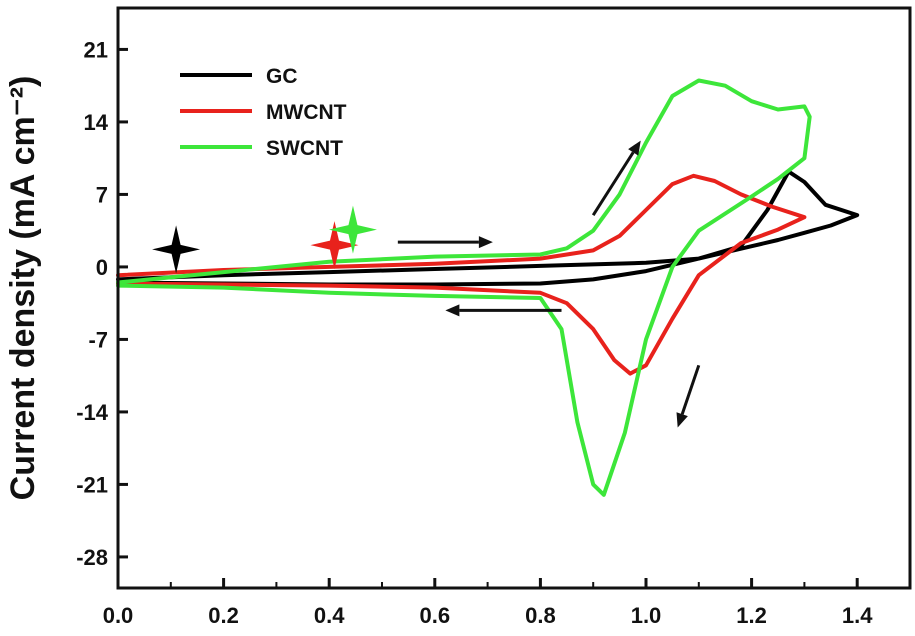 The image size is (915, 636). What do you see at coordinates (329, 615) in the screenshot?
I see `x-tick-label: 0.4` at bounding box center [329, 615].